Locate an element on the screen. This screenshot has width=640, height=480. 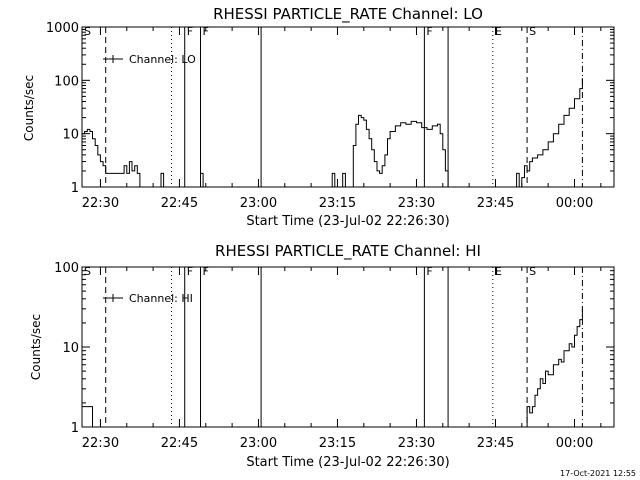
xtick-label-hi-5: 23:45 is located at coordinates (495, 443).